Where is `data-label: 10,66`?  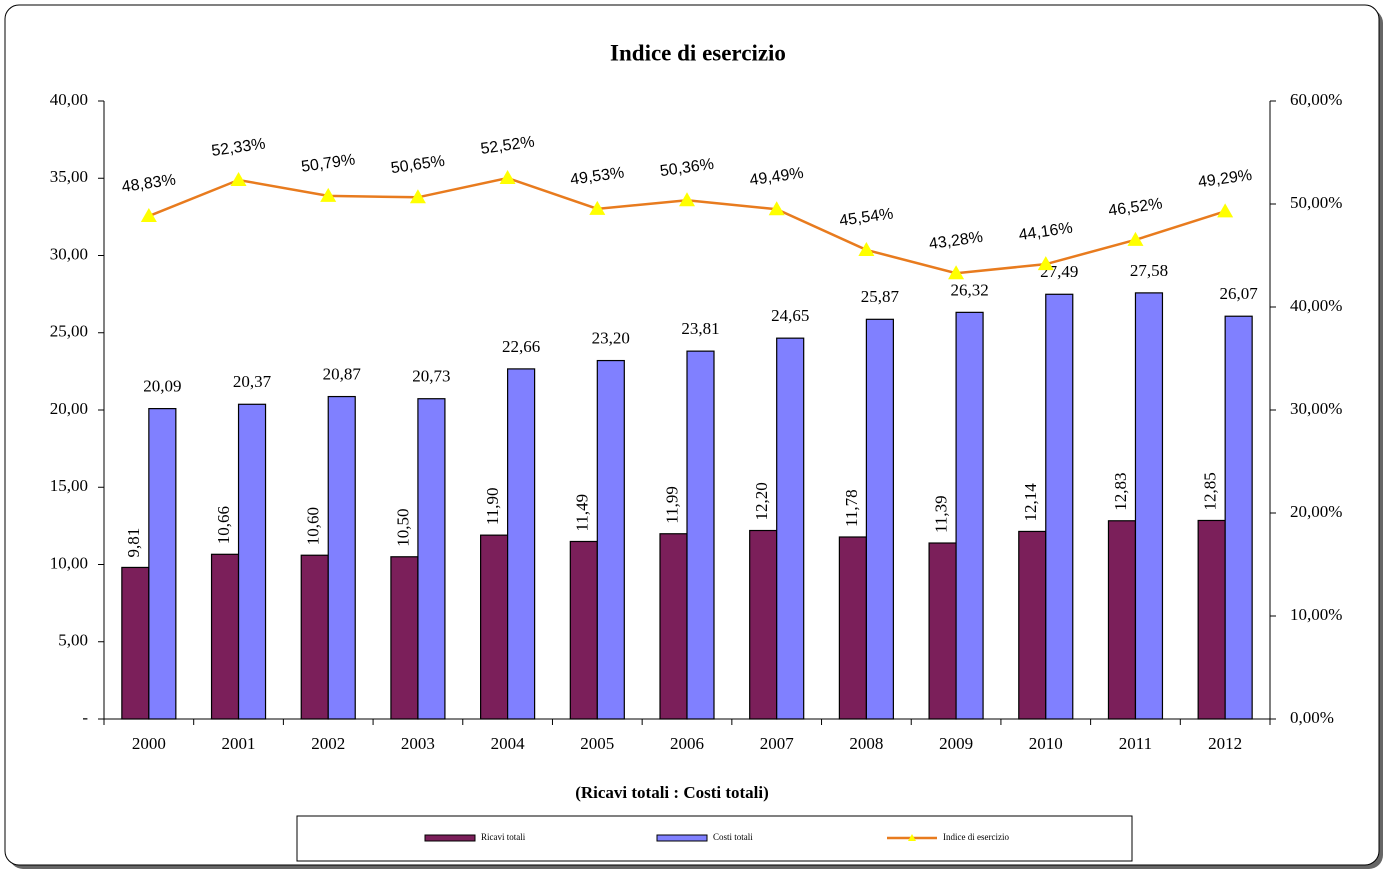 data-label: 10,66 is located at coordinates (223, 525).